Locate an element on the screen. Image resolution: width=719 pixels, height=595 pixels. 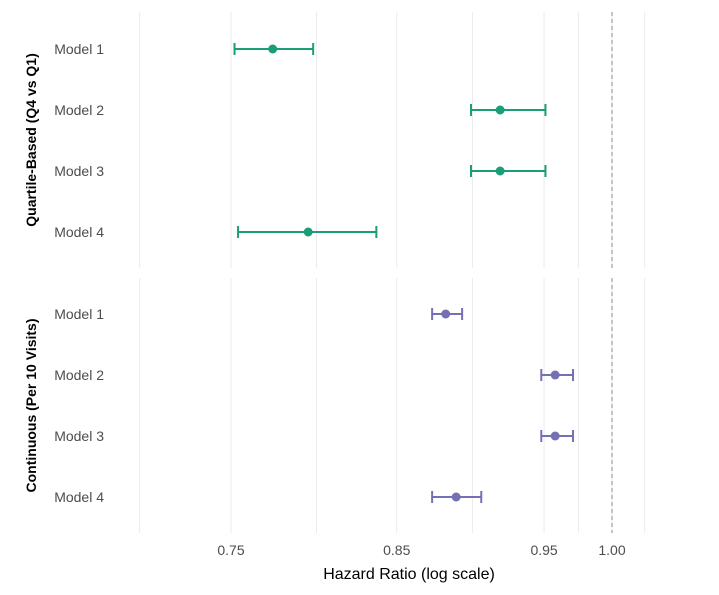
x-axis-title: Hazard Ratio (log scale) is located at coordinates (409, 574).